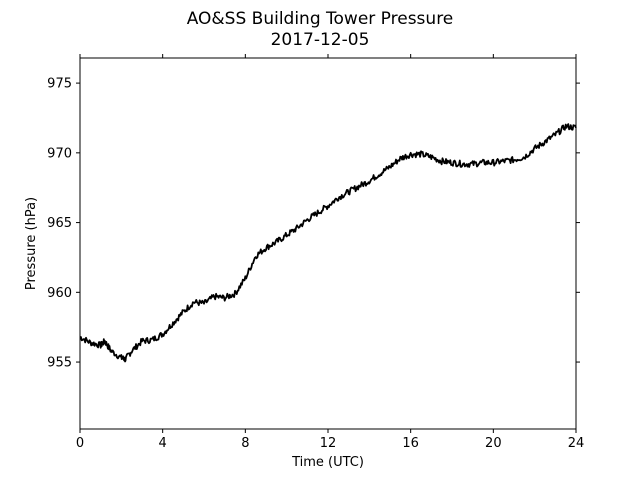 This screenshot has height=480, width=640. I want to click on chart-title: AO&SS Building Tower Pressure, so click(320, 19).